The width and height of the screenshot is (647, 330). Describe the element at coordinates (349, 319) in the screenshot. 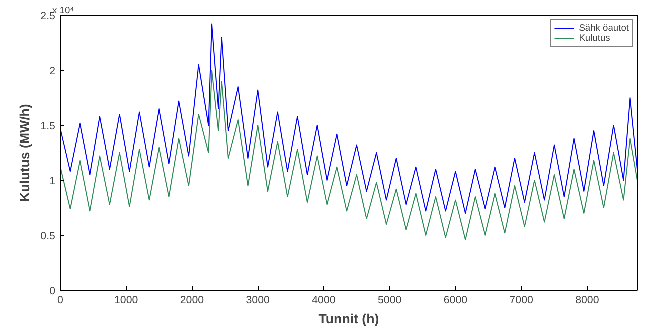

I see `x-axis-title: Tunnit (h)` at that location.